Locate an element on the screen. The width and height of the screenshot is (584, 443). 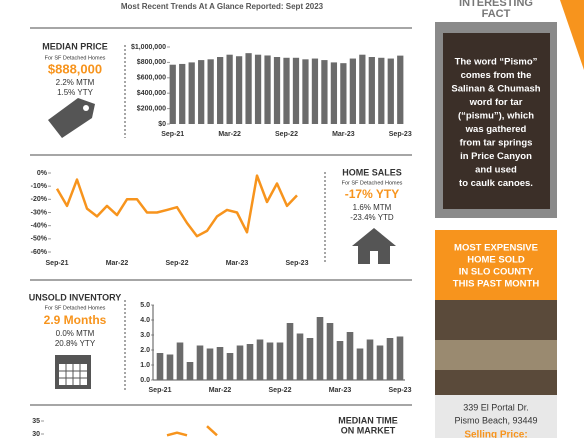
expensive-title: HOME SOLD is located at coordinates (496, 260).